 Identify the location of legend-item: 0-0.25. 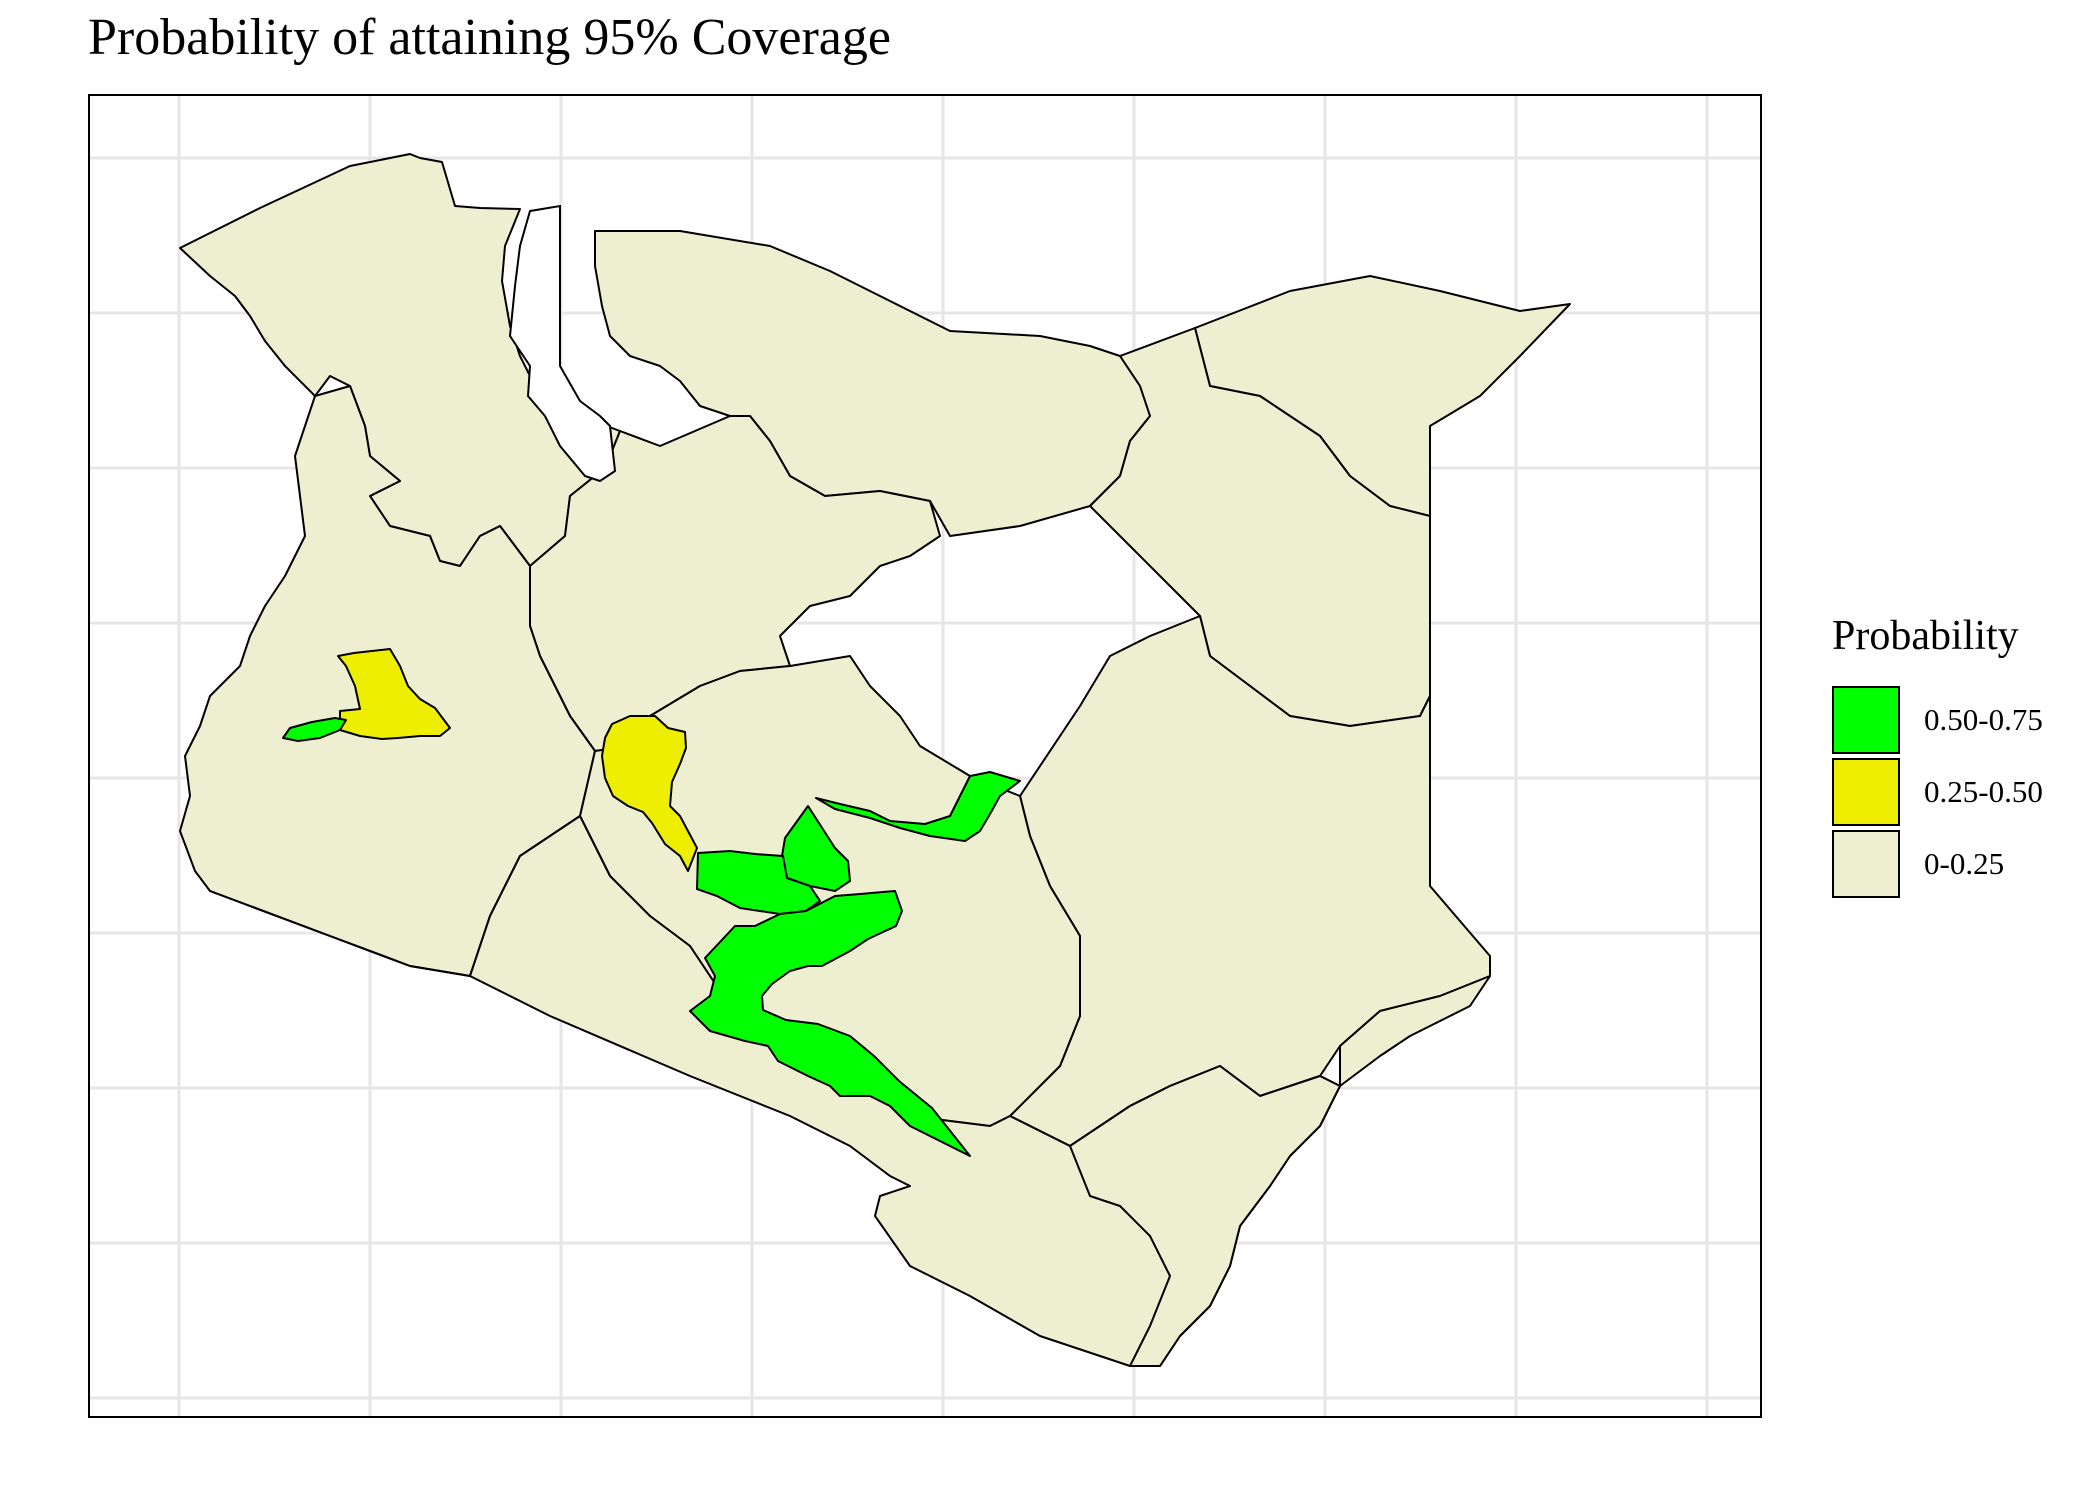
(1957, 864).